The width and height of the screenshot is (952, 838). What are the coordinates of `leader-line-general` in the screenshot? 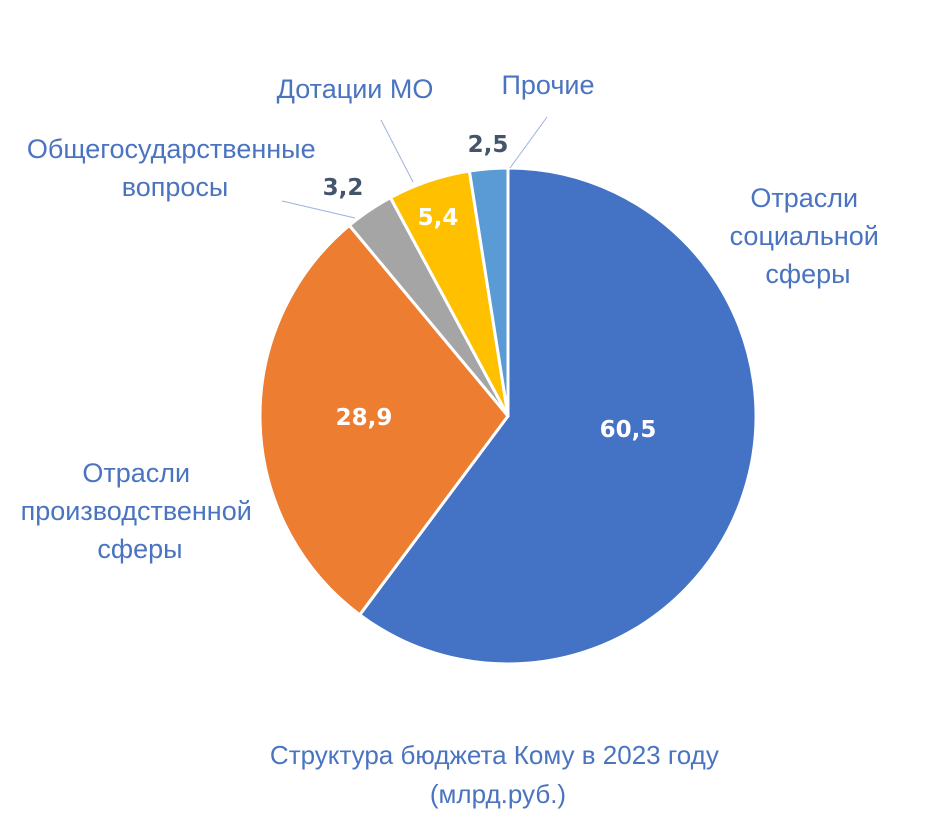 It's located at (318, 209).